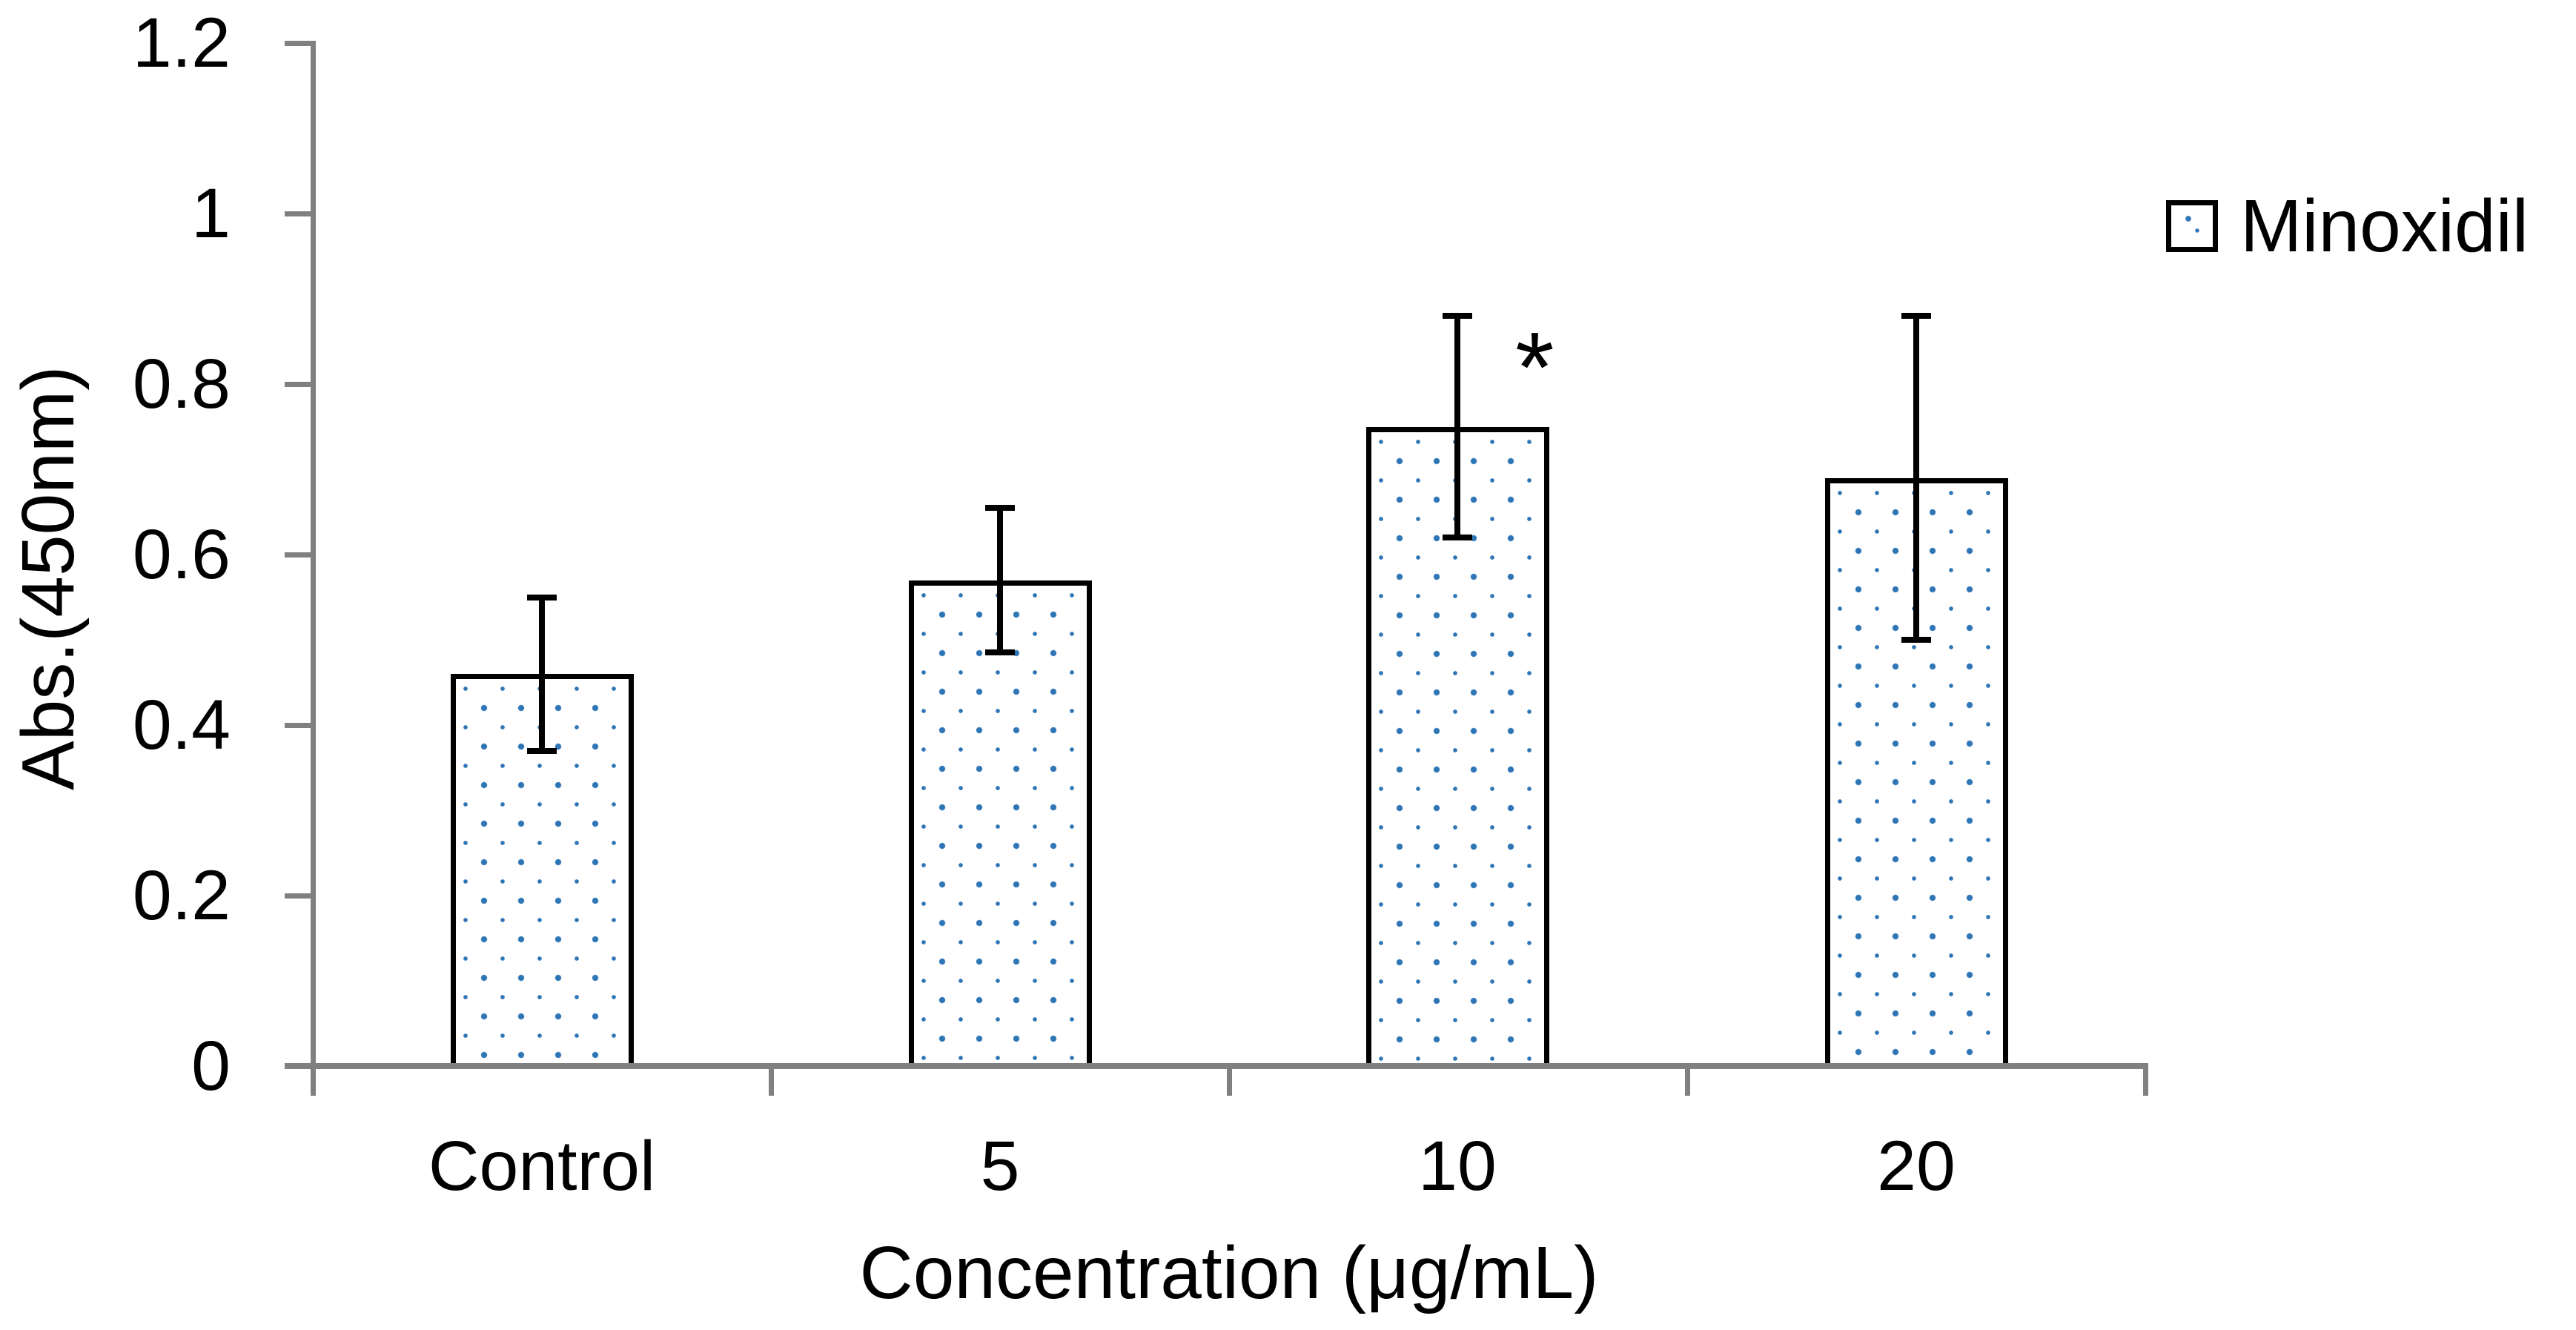 The width and height of the screenshot is (2576, 1330). I want to click on y-tick-label-1.2: 1.2, so click(181, 43).